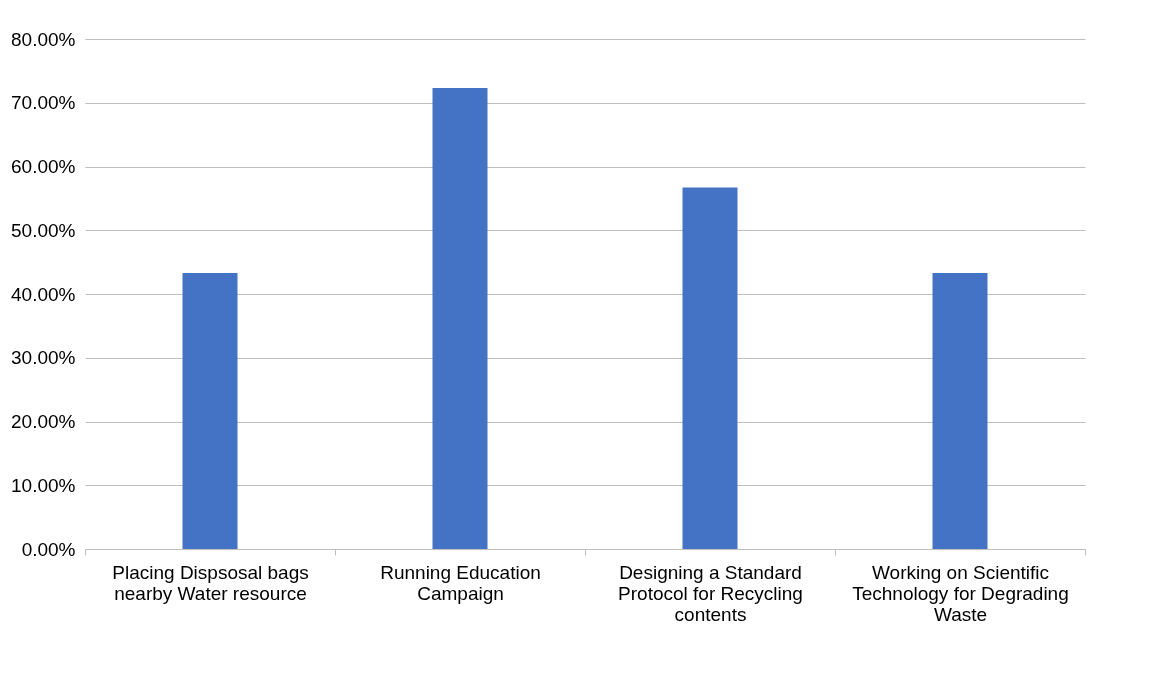  Describe the element at coordinates (210, 582) in the screenshot. I see `x-tick-label: Placing Dispsosal bags nearby Water resource` at that location.